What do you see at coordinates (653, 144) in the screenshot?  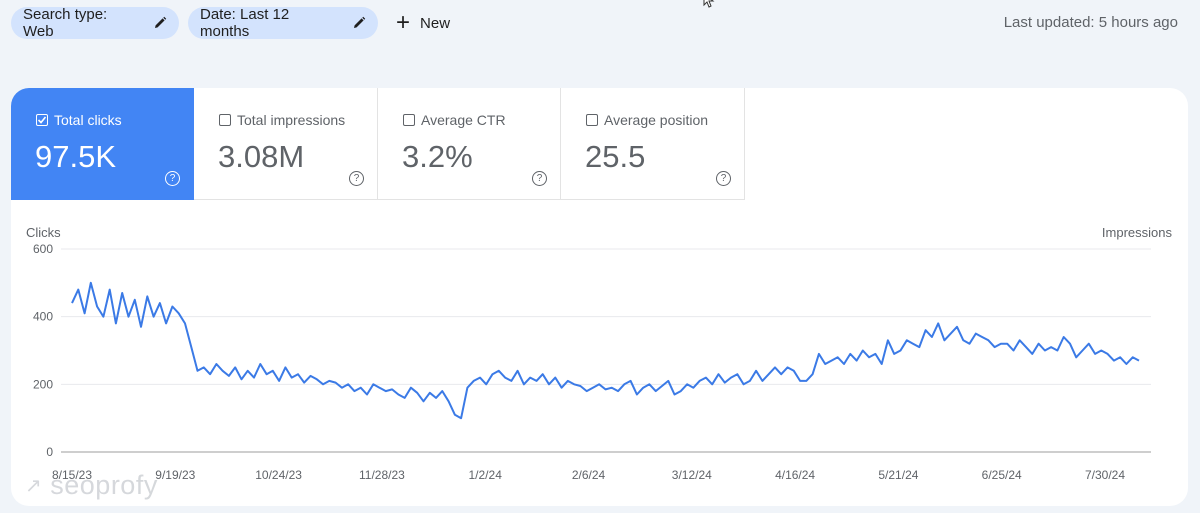 I see `metric-average-position: Average position 25.5 ?` at bounding box center [653, 144].